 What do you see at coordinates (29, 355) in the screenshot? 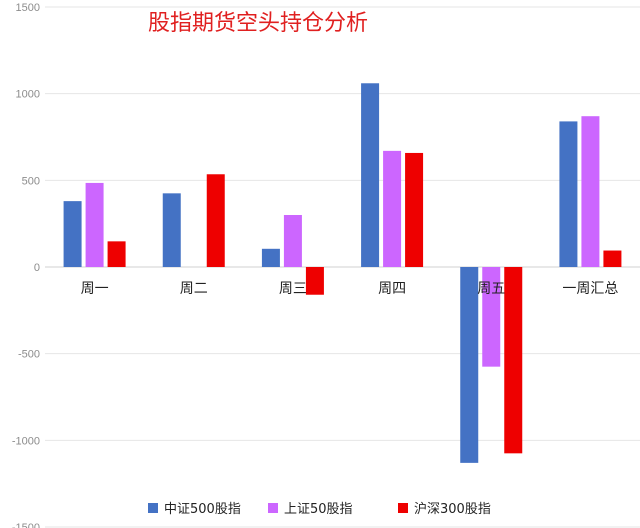
I see `y-tick-label: -500` at bounding box center [29, 355].